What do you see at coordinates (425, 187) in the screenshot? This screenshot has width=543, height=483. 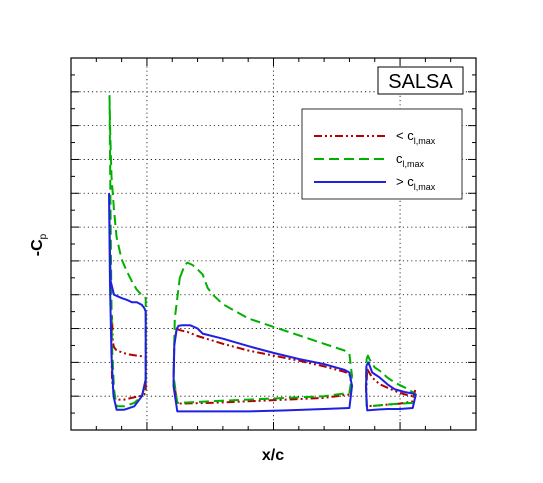 I see `legend-label-sub-2: l,max` at bounding box center [425, 187].